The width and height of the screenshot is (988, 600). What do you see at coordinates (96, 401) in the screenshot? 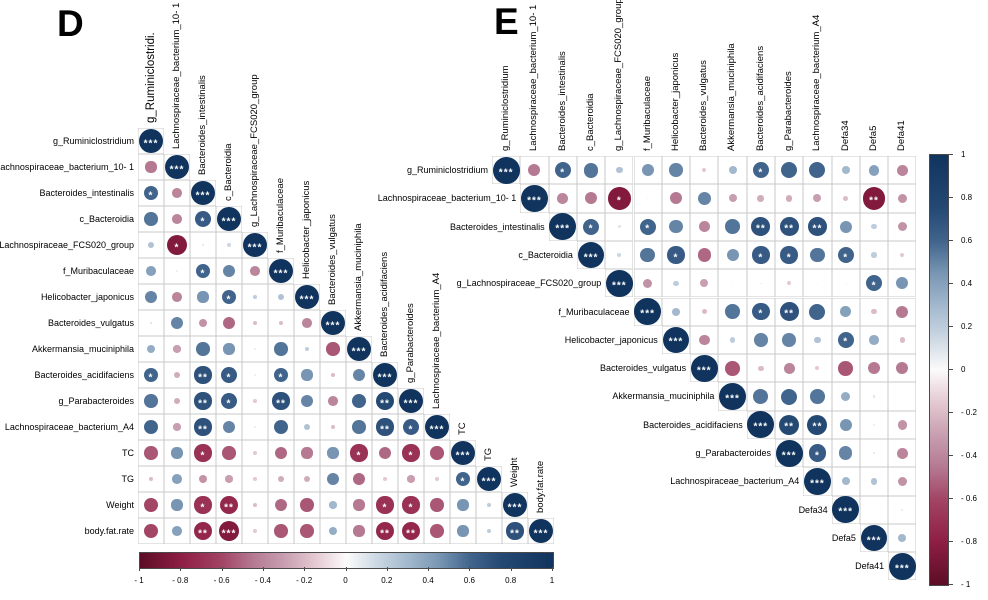
I see `row-label: g_Parabacteroides` at bounding box center [96, 401].